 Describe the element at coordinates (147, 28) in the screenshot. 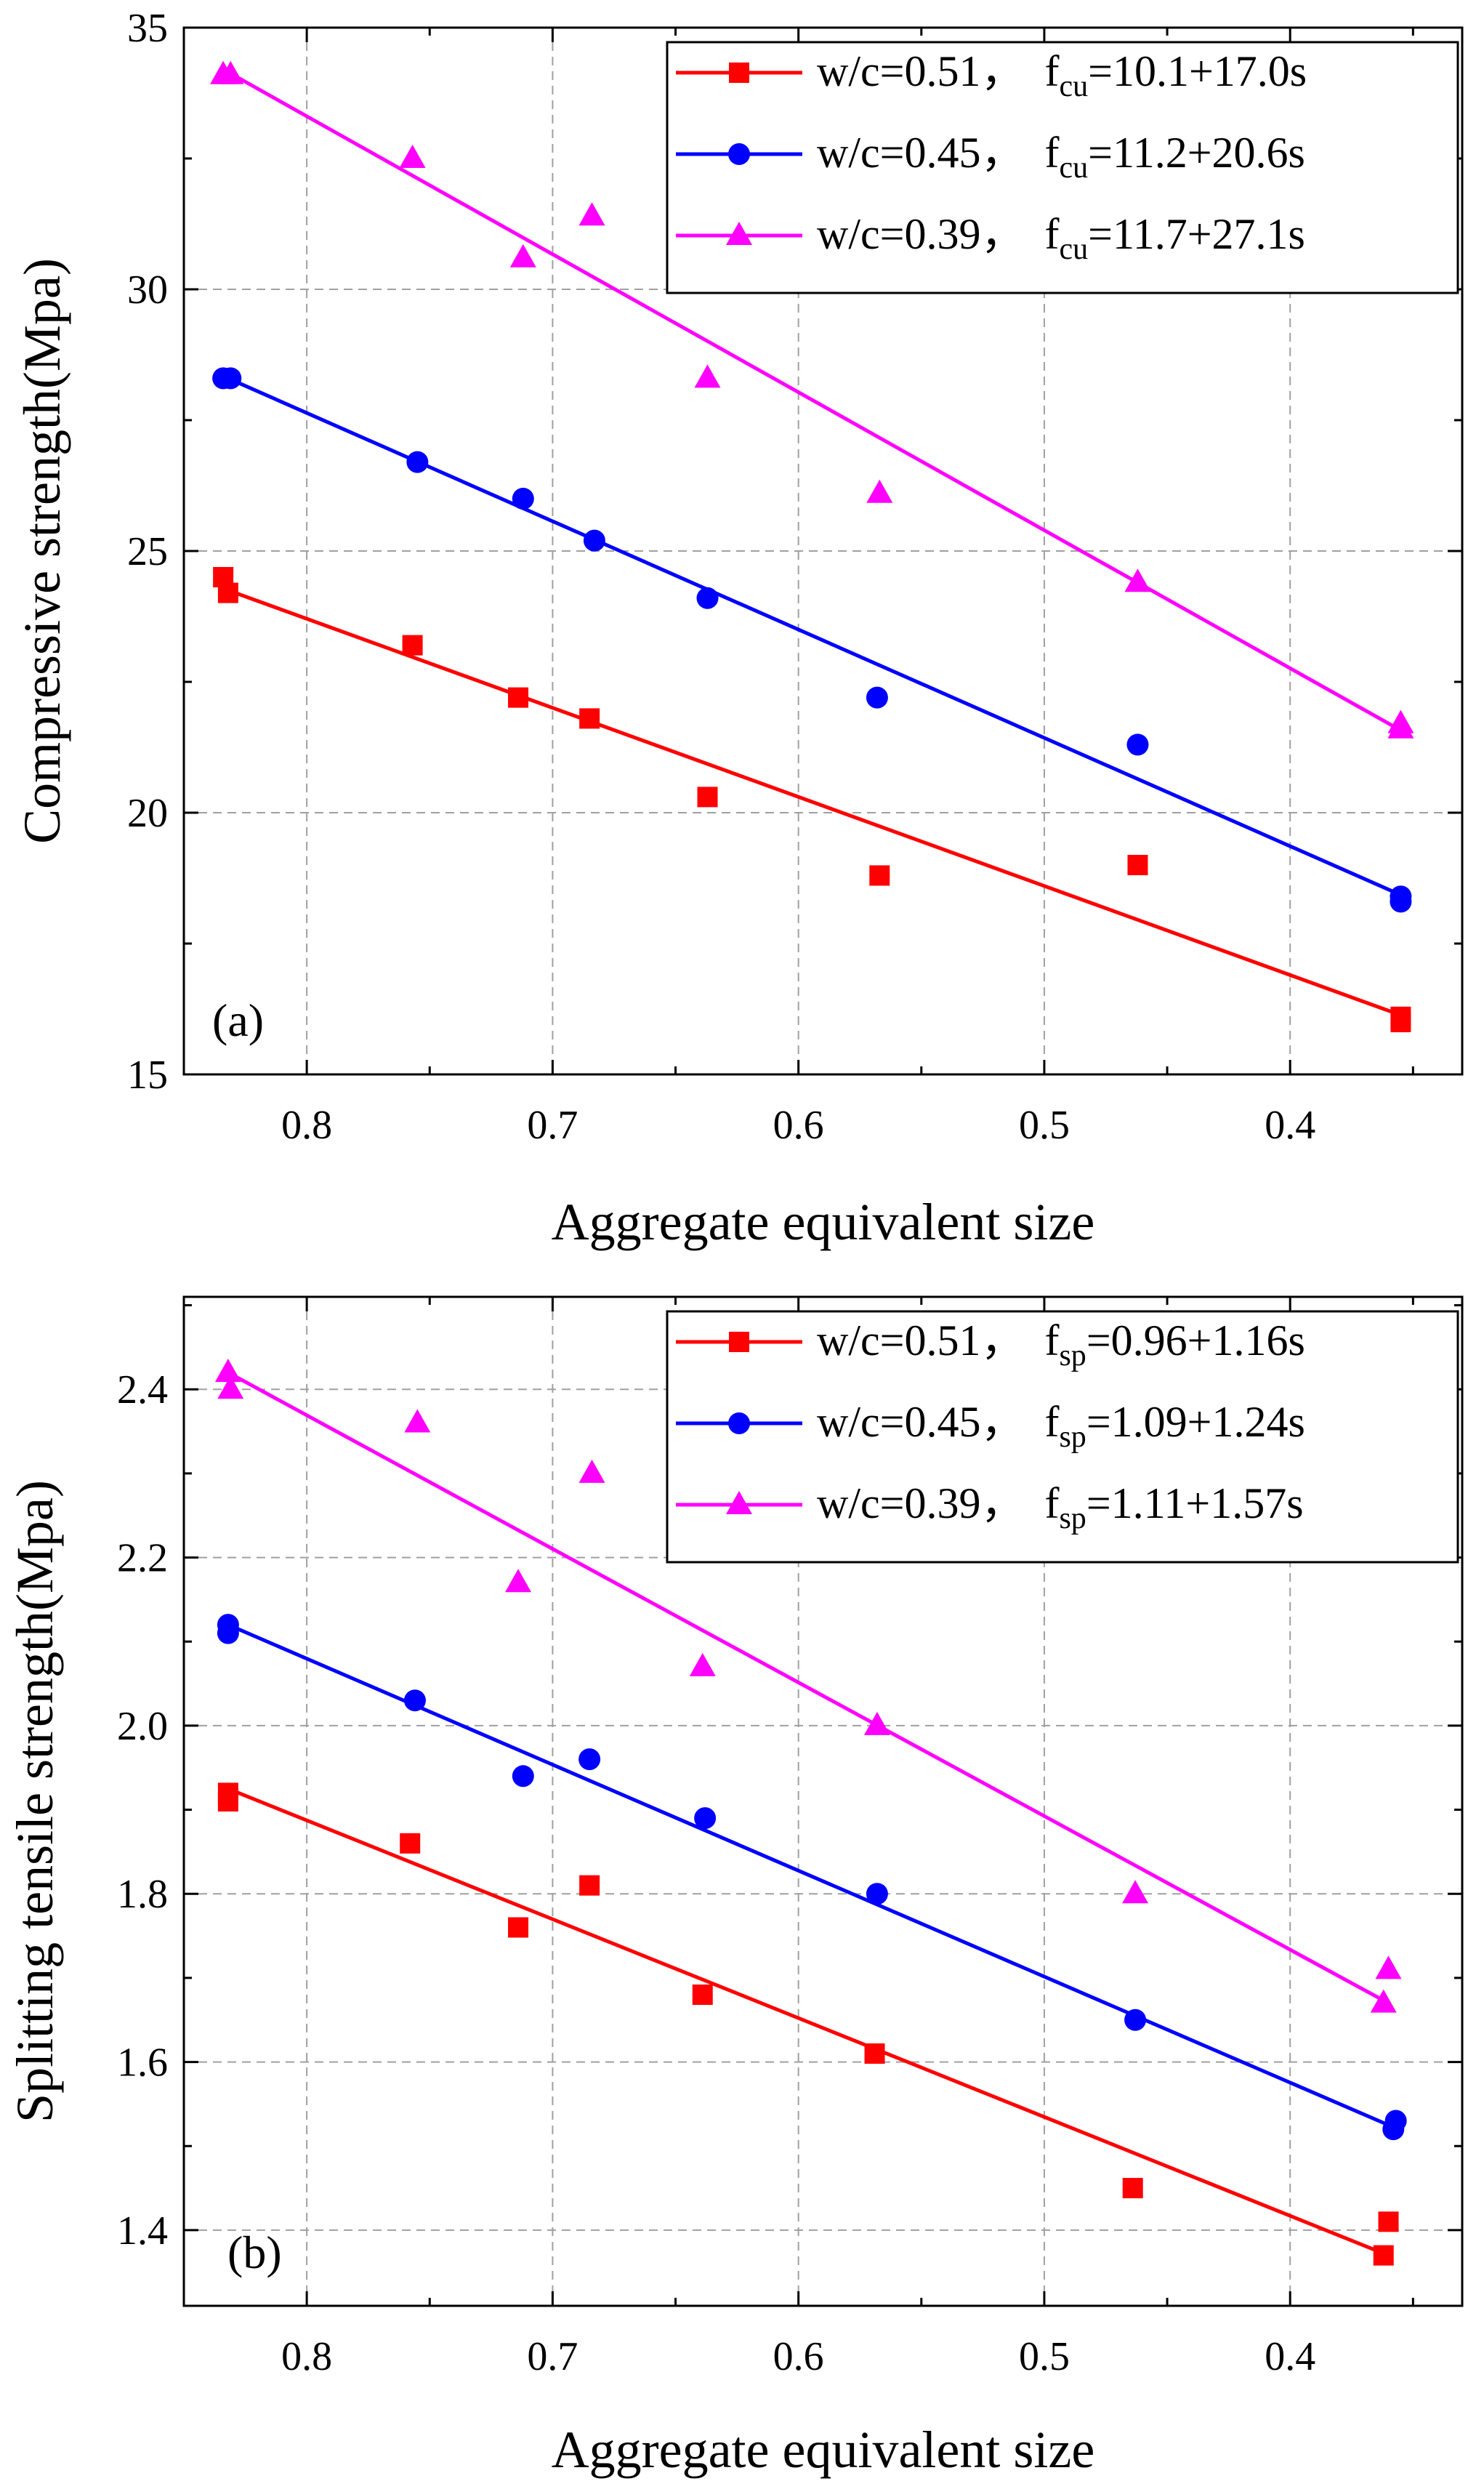

I see `y-tick-label: 35` at that location.